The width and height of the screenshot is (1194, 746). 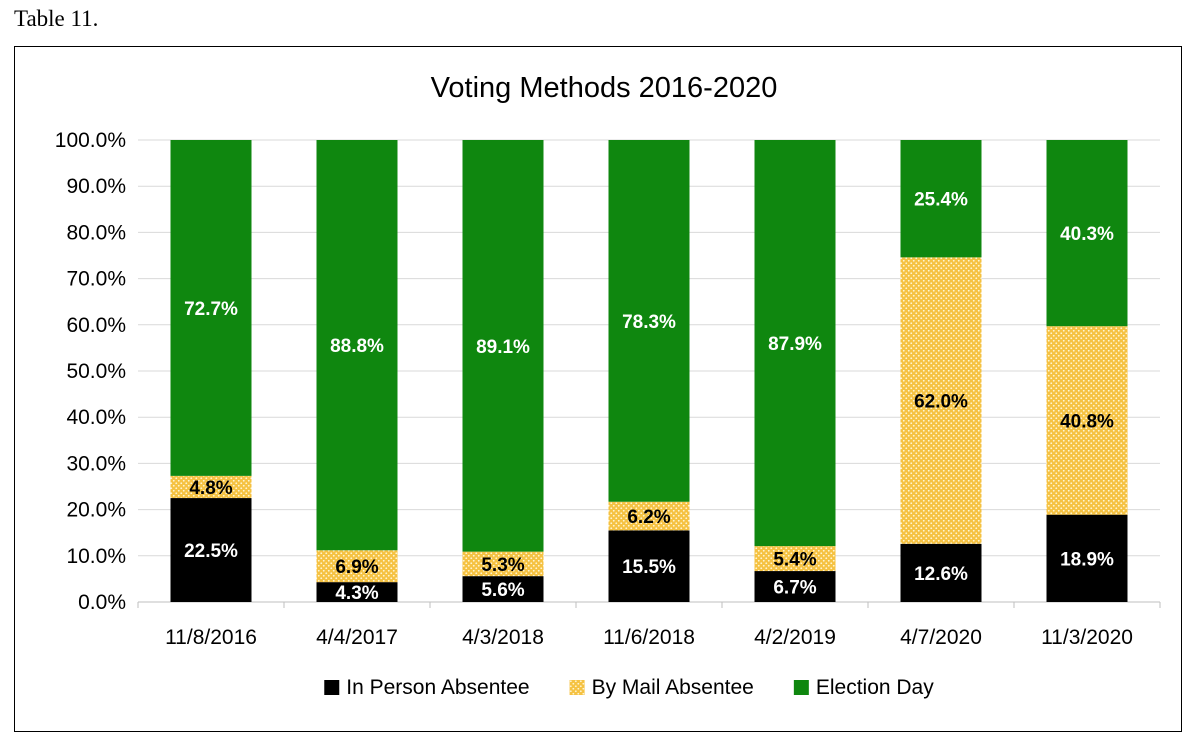 What do you see at coordinates (941, 637) in the screenshot?
I see `x-tick-label: 4/7/2020` at bounding box center [941, 637].